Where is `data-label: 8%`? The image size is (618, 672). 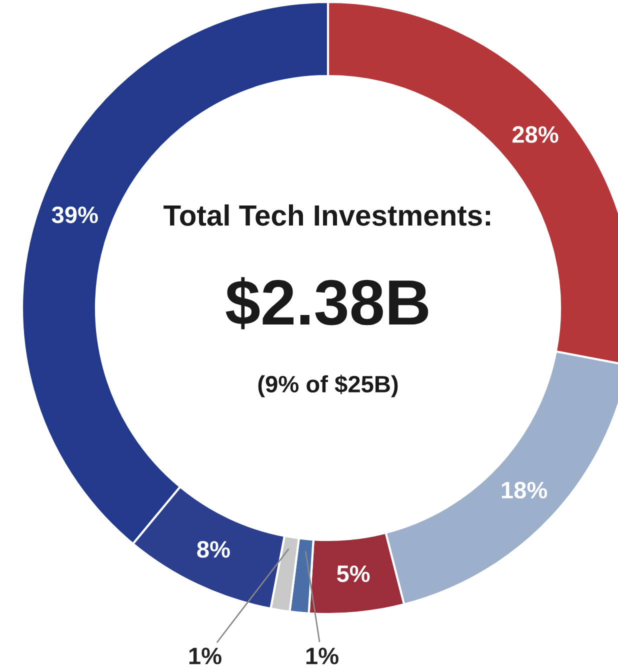
data-label: 8% is located at coordinates (213, 549).